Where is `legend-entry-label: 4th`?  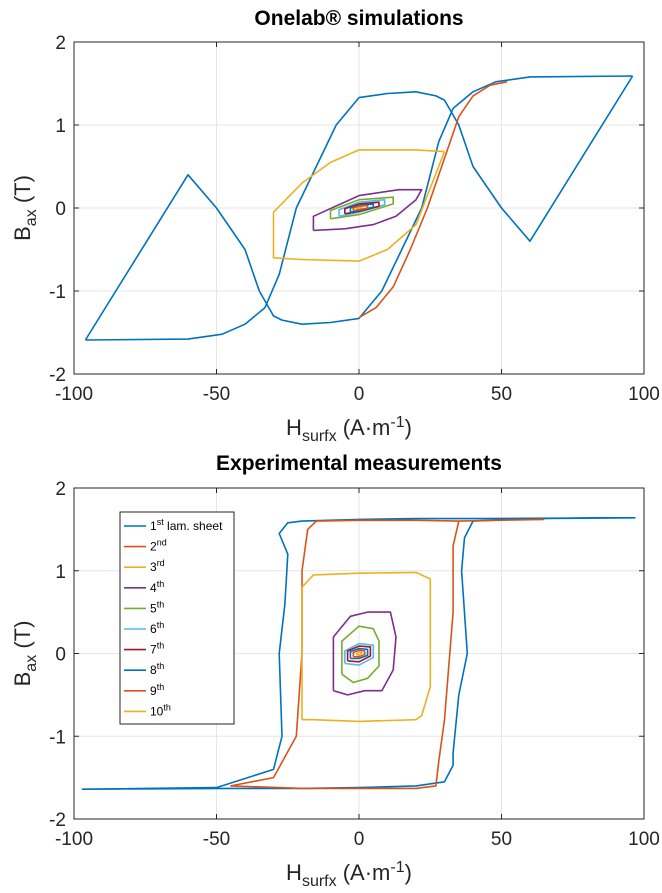 legend-entry-label: 4th is located at coordinates (157, 587).